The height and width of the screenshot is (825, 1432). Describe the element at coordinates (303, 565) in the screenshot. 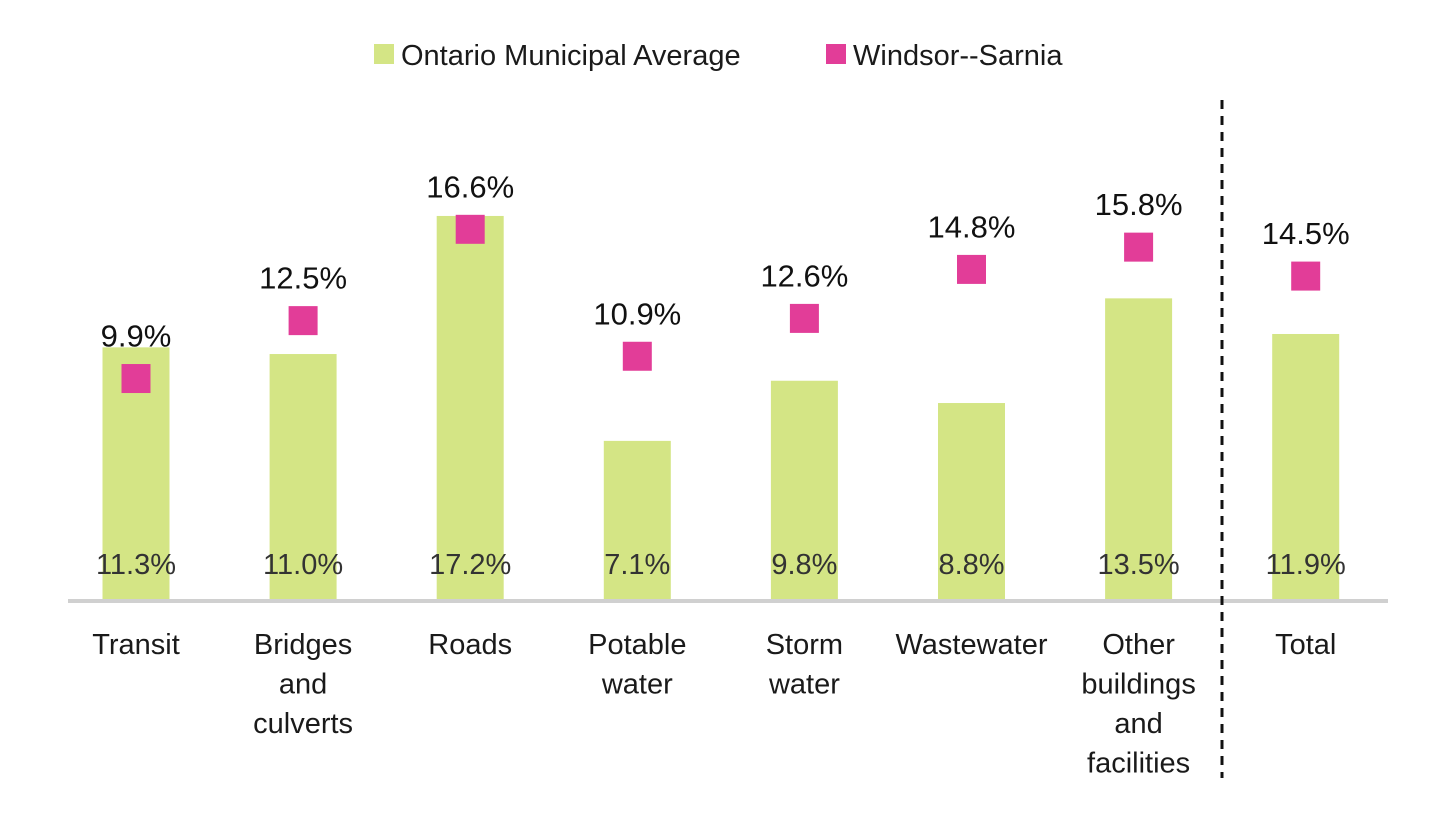

I see `bar-value-label: 11.0%` at that location.